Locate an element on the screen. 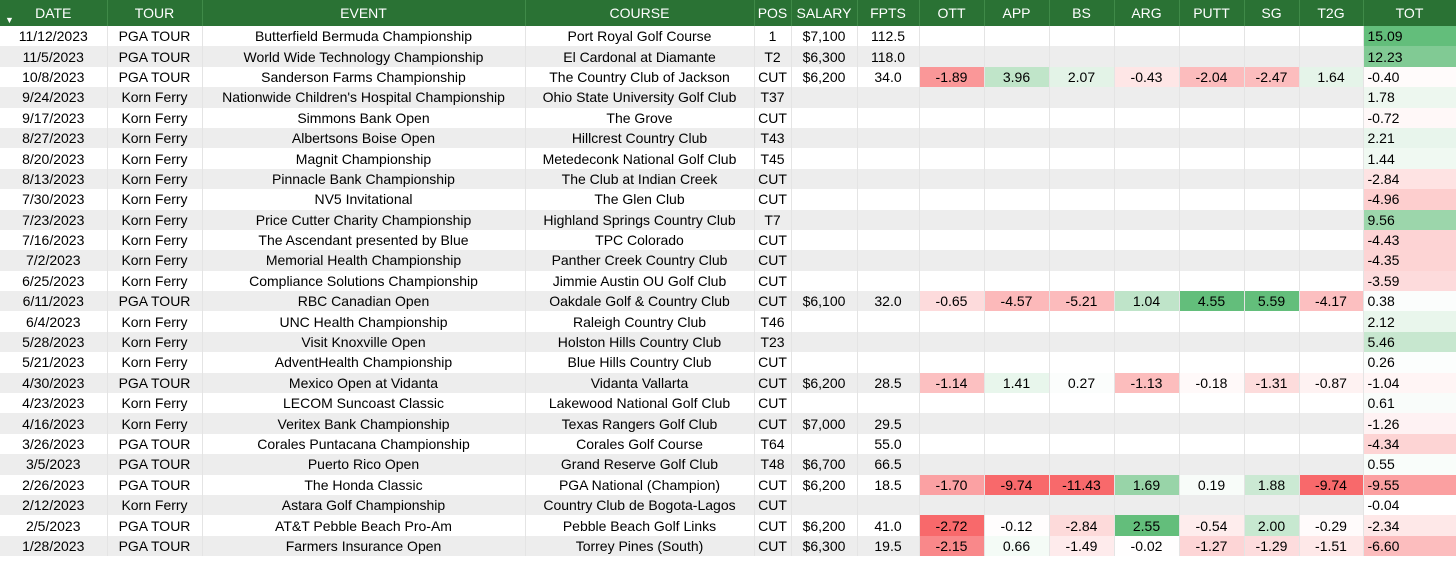 The image size is (1456, 569). app-cell: 0.66 is located at coordinates (1017, 546).